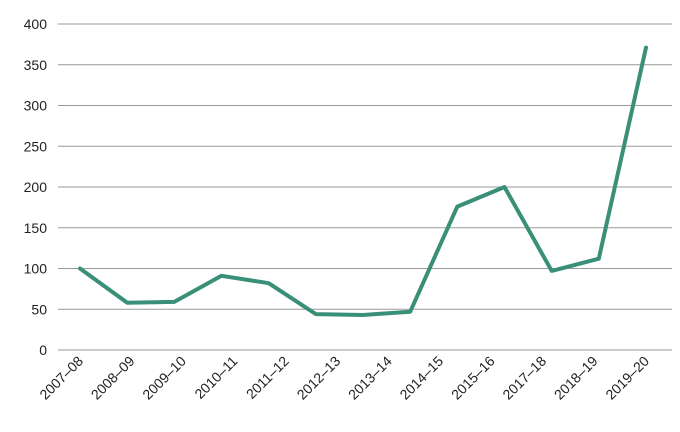 This screenshot has width=680, height=432. I want to click on y-tick-label: 250, so click(36, 146).